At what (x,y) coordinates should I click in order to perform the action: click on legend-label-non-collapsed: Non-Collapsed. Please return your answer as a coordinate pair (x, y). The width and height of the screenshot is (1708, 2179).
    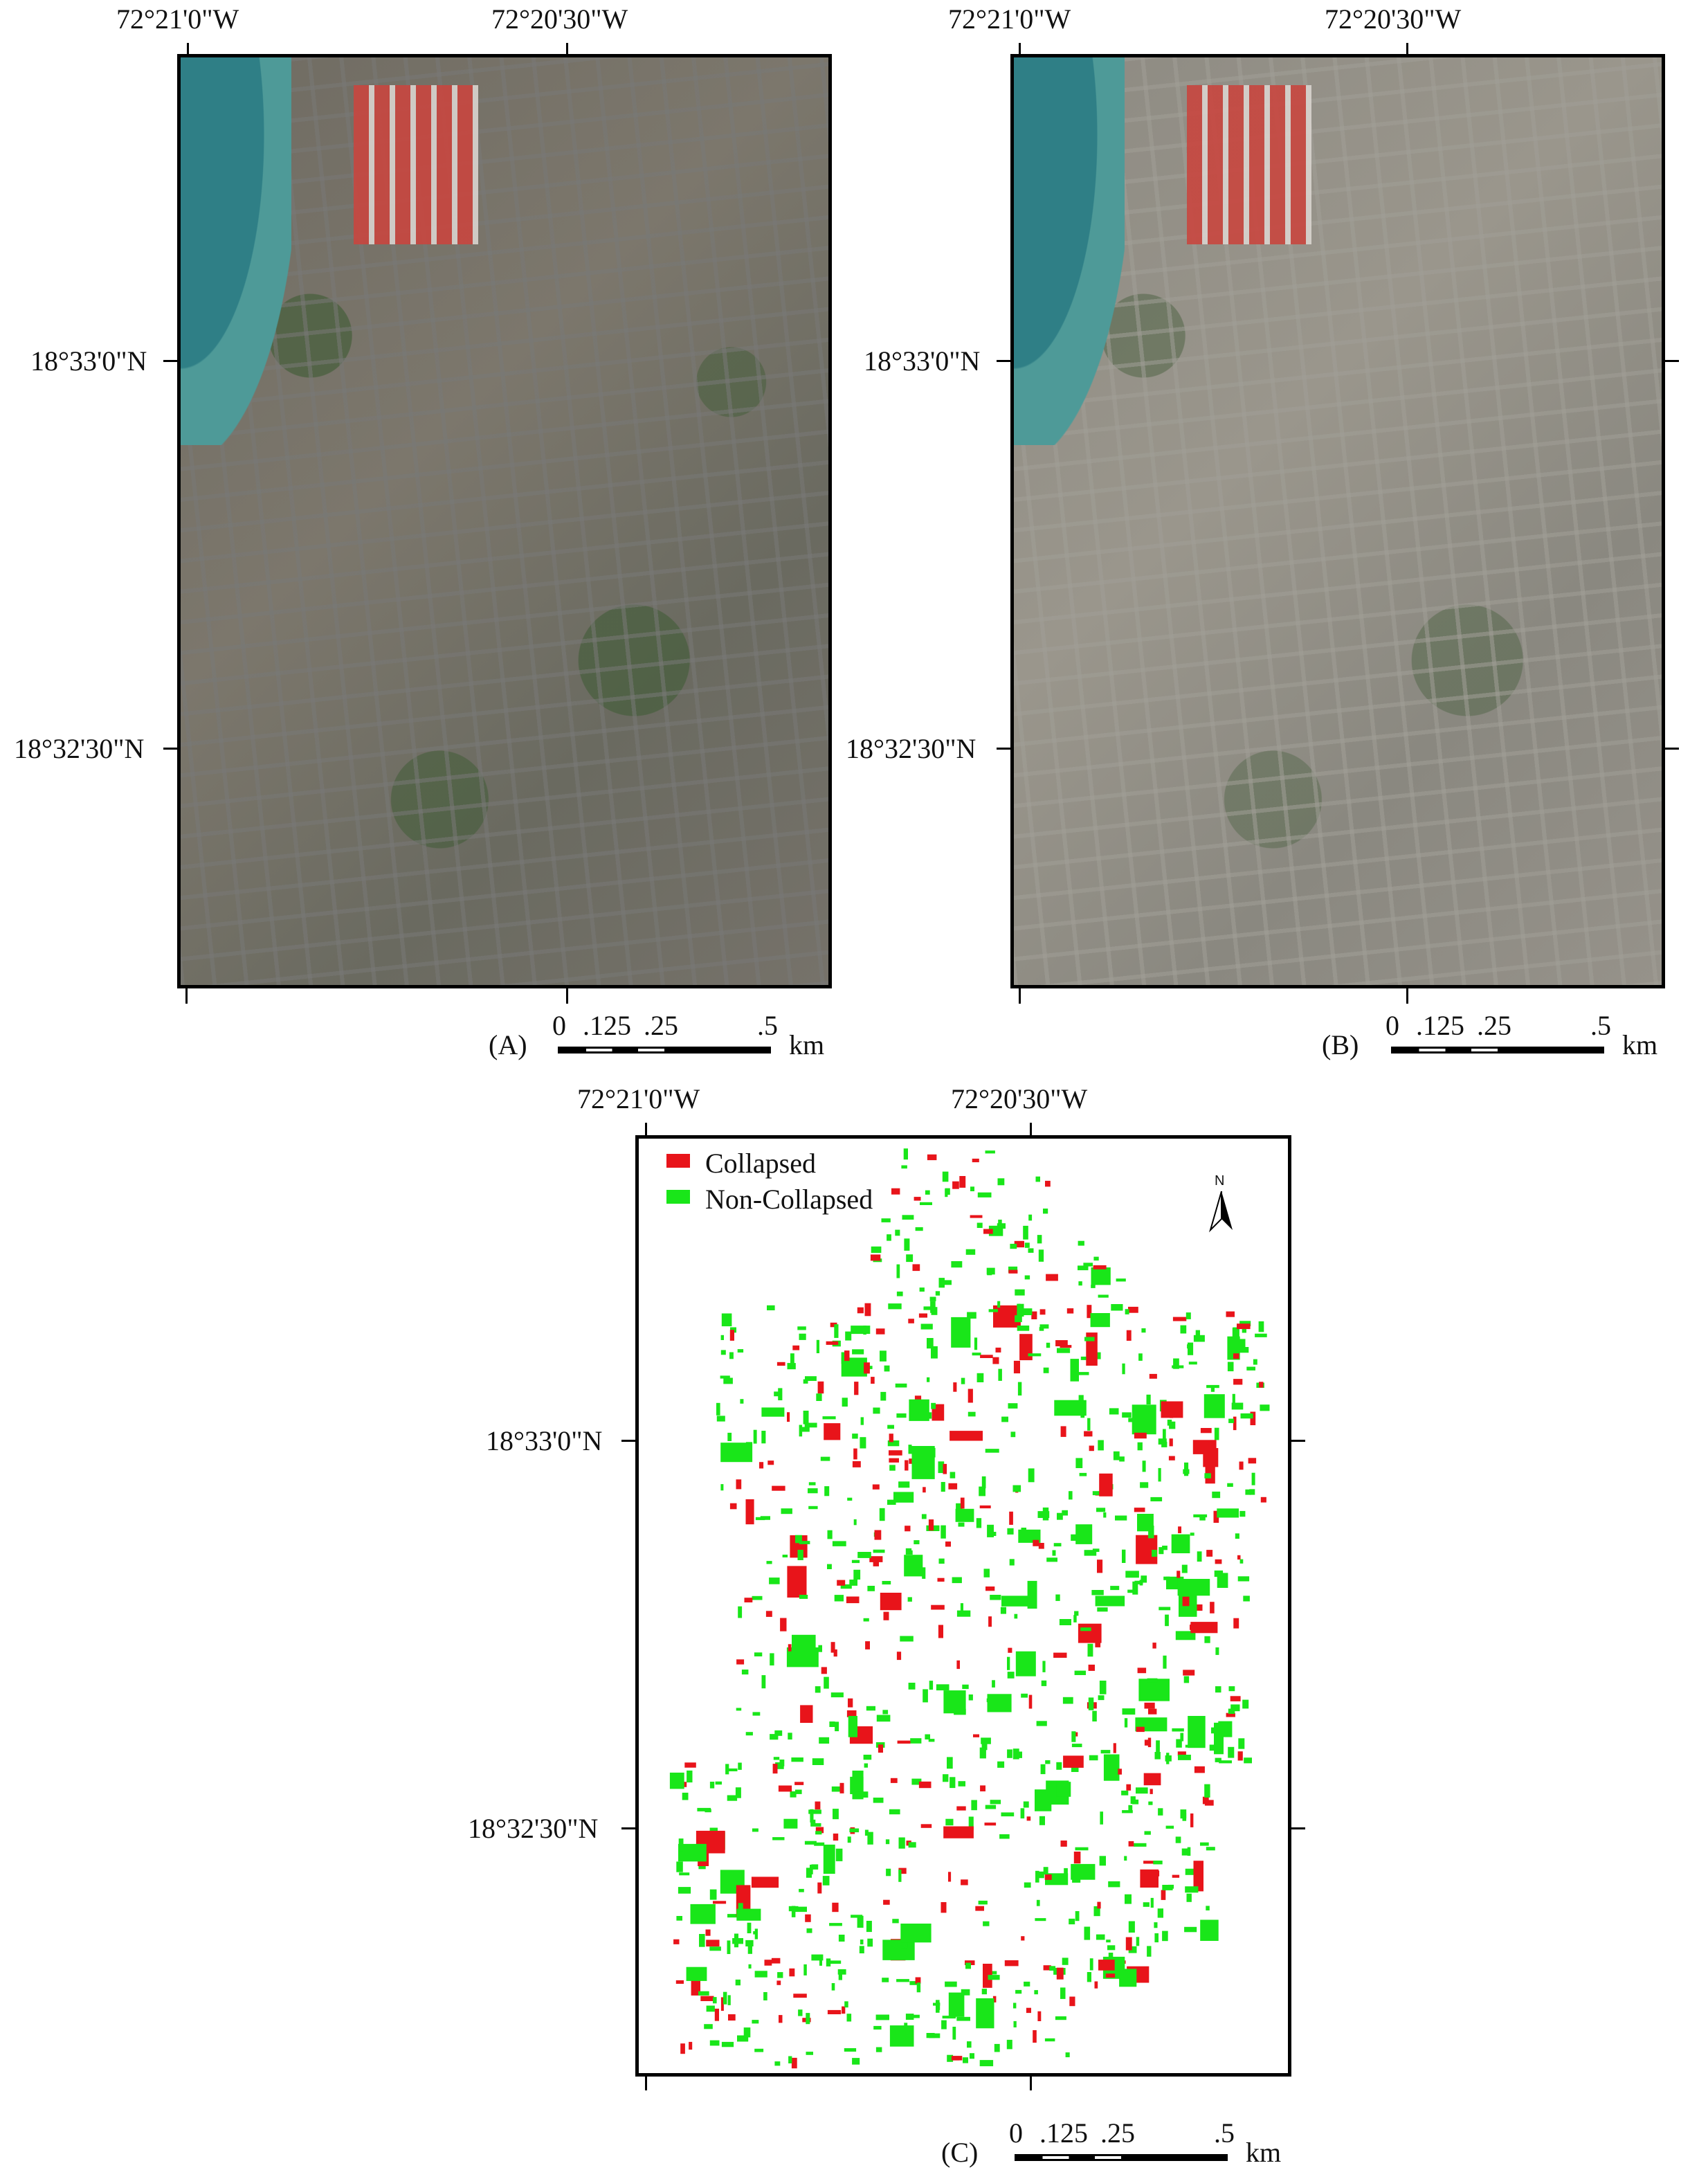
    Looking at the image, I should click on (789, 1199).